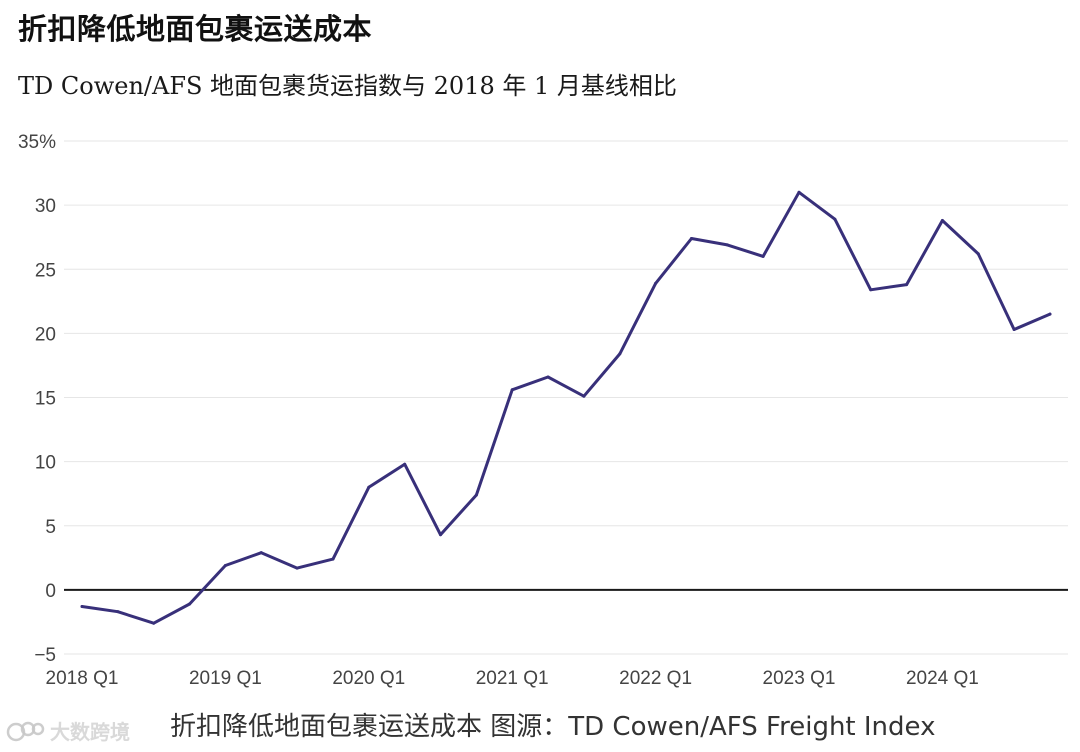 This screenshot has height=752, width=1080. What do you see at coordinates (799, 678) in the screenshot?
I see `x-tick-label: 2023 Q1` at bounding box center [799, 678].